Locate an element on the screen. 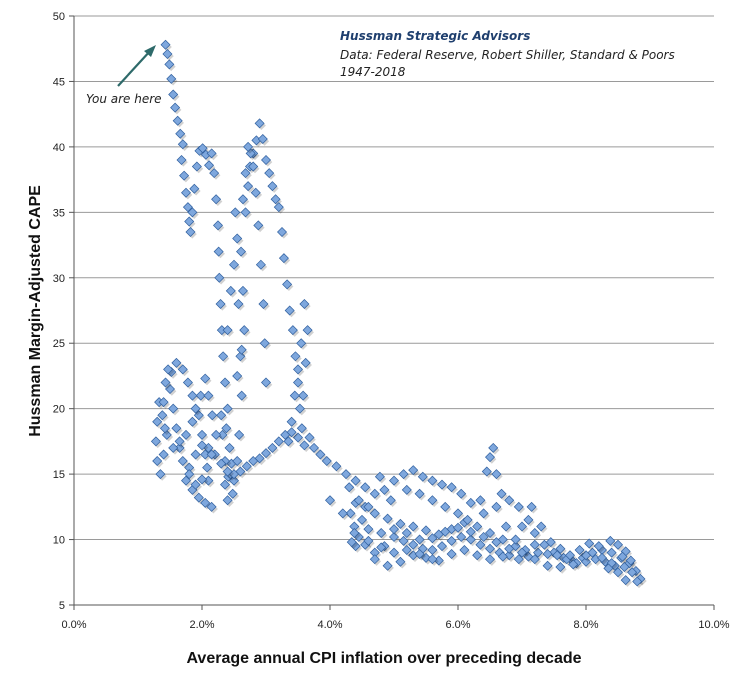 This screenshot has height=682, width=747. y-tick-label: 35 is located at coordinates (59, 213).